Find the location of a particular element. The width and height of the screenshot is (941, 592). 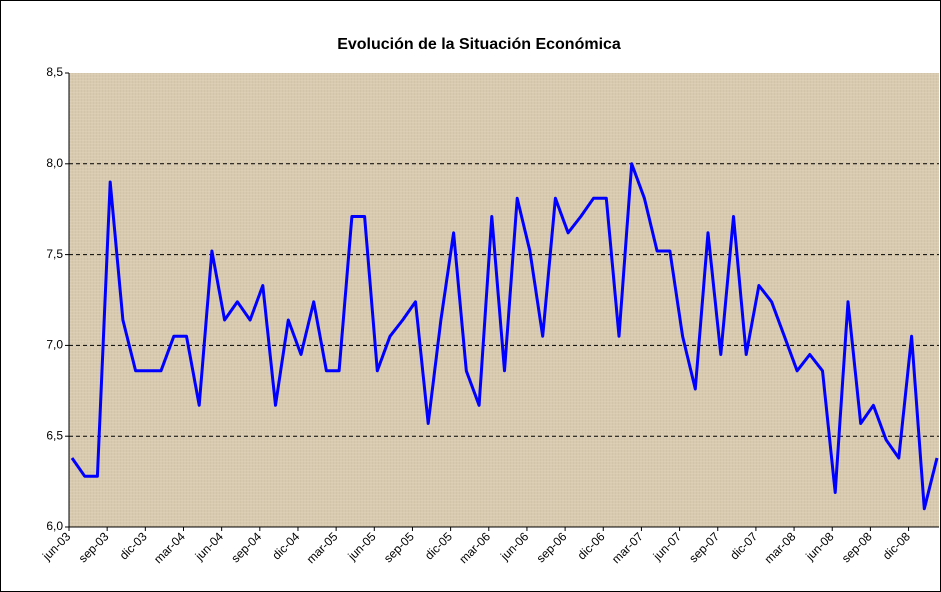

y-tick-label: 7,5 is located at coordinates (54, 254).